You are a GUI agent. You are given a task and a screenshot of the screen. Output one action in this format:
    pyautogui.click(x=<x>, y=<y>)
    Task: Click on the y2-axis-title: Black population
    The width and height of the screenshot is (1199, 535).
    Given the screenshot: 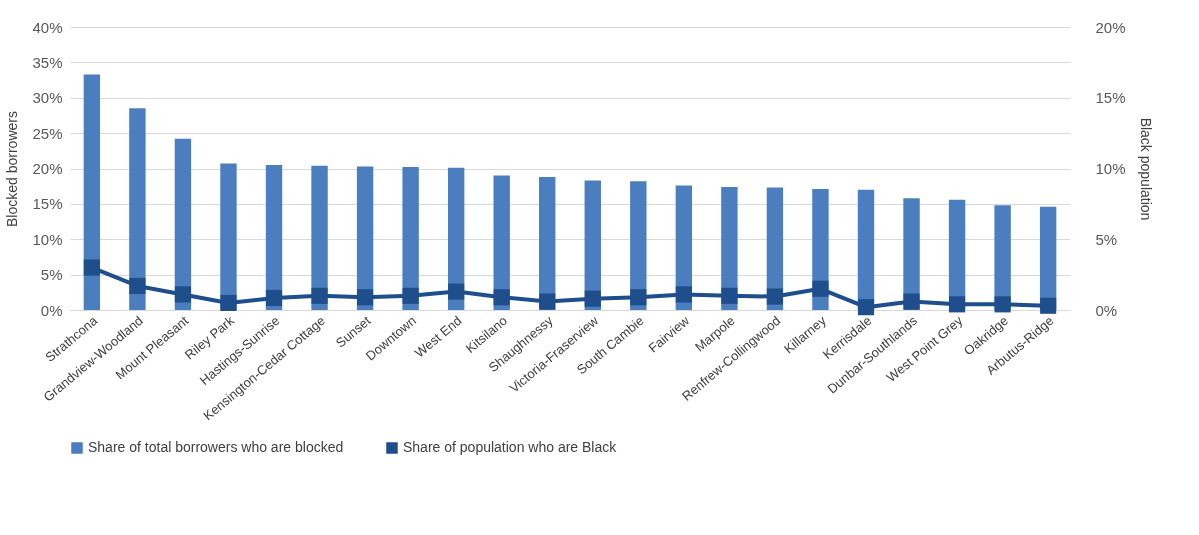 What is the action you would take?
    pyautogui.click(x=1145, y=169)
    